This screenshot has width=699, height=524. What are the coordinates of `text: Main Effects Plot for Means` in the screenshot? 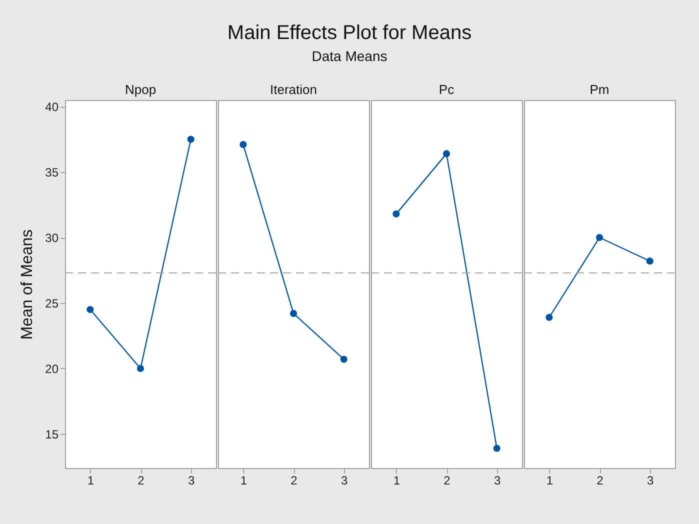 It's located at (349, 33).